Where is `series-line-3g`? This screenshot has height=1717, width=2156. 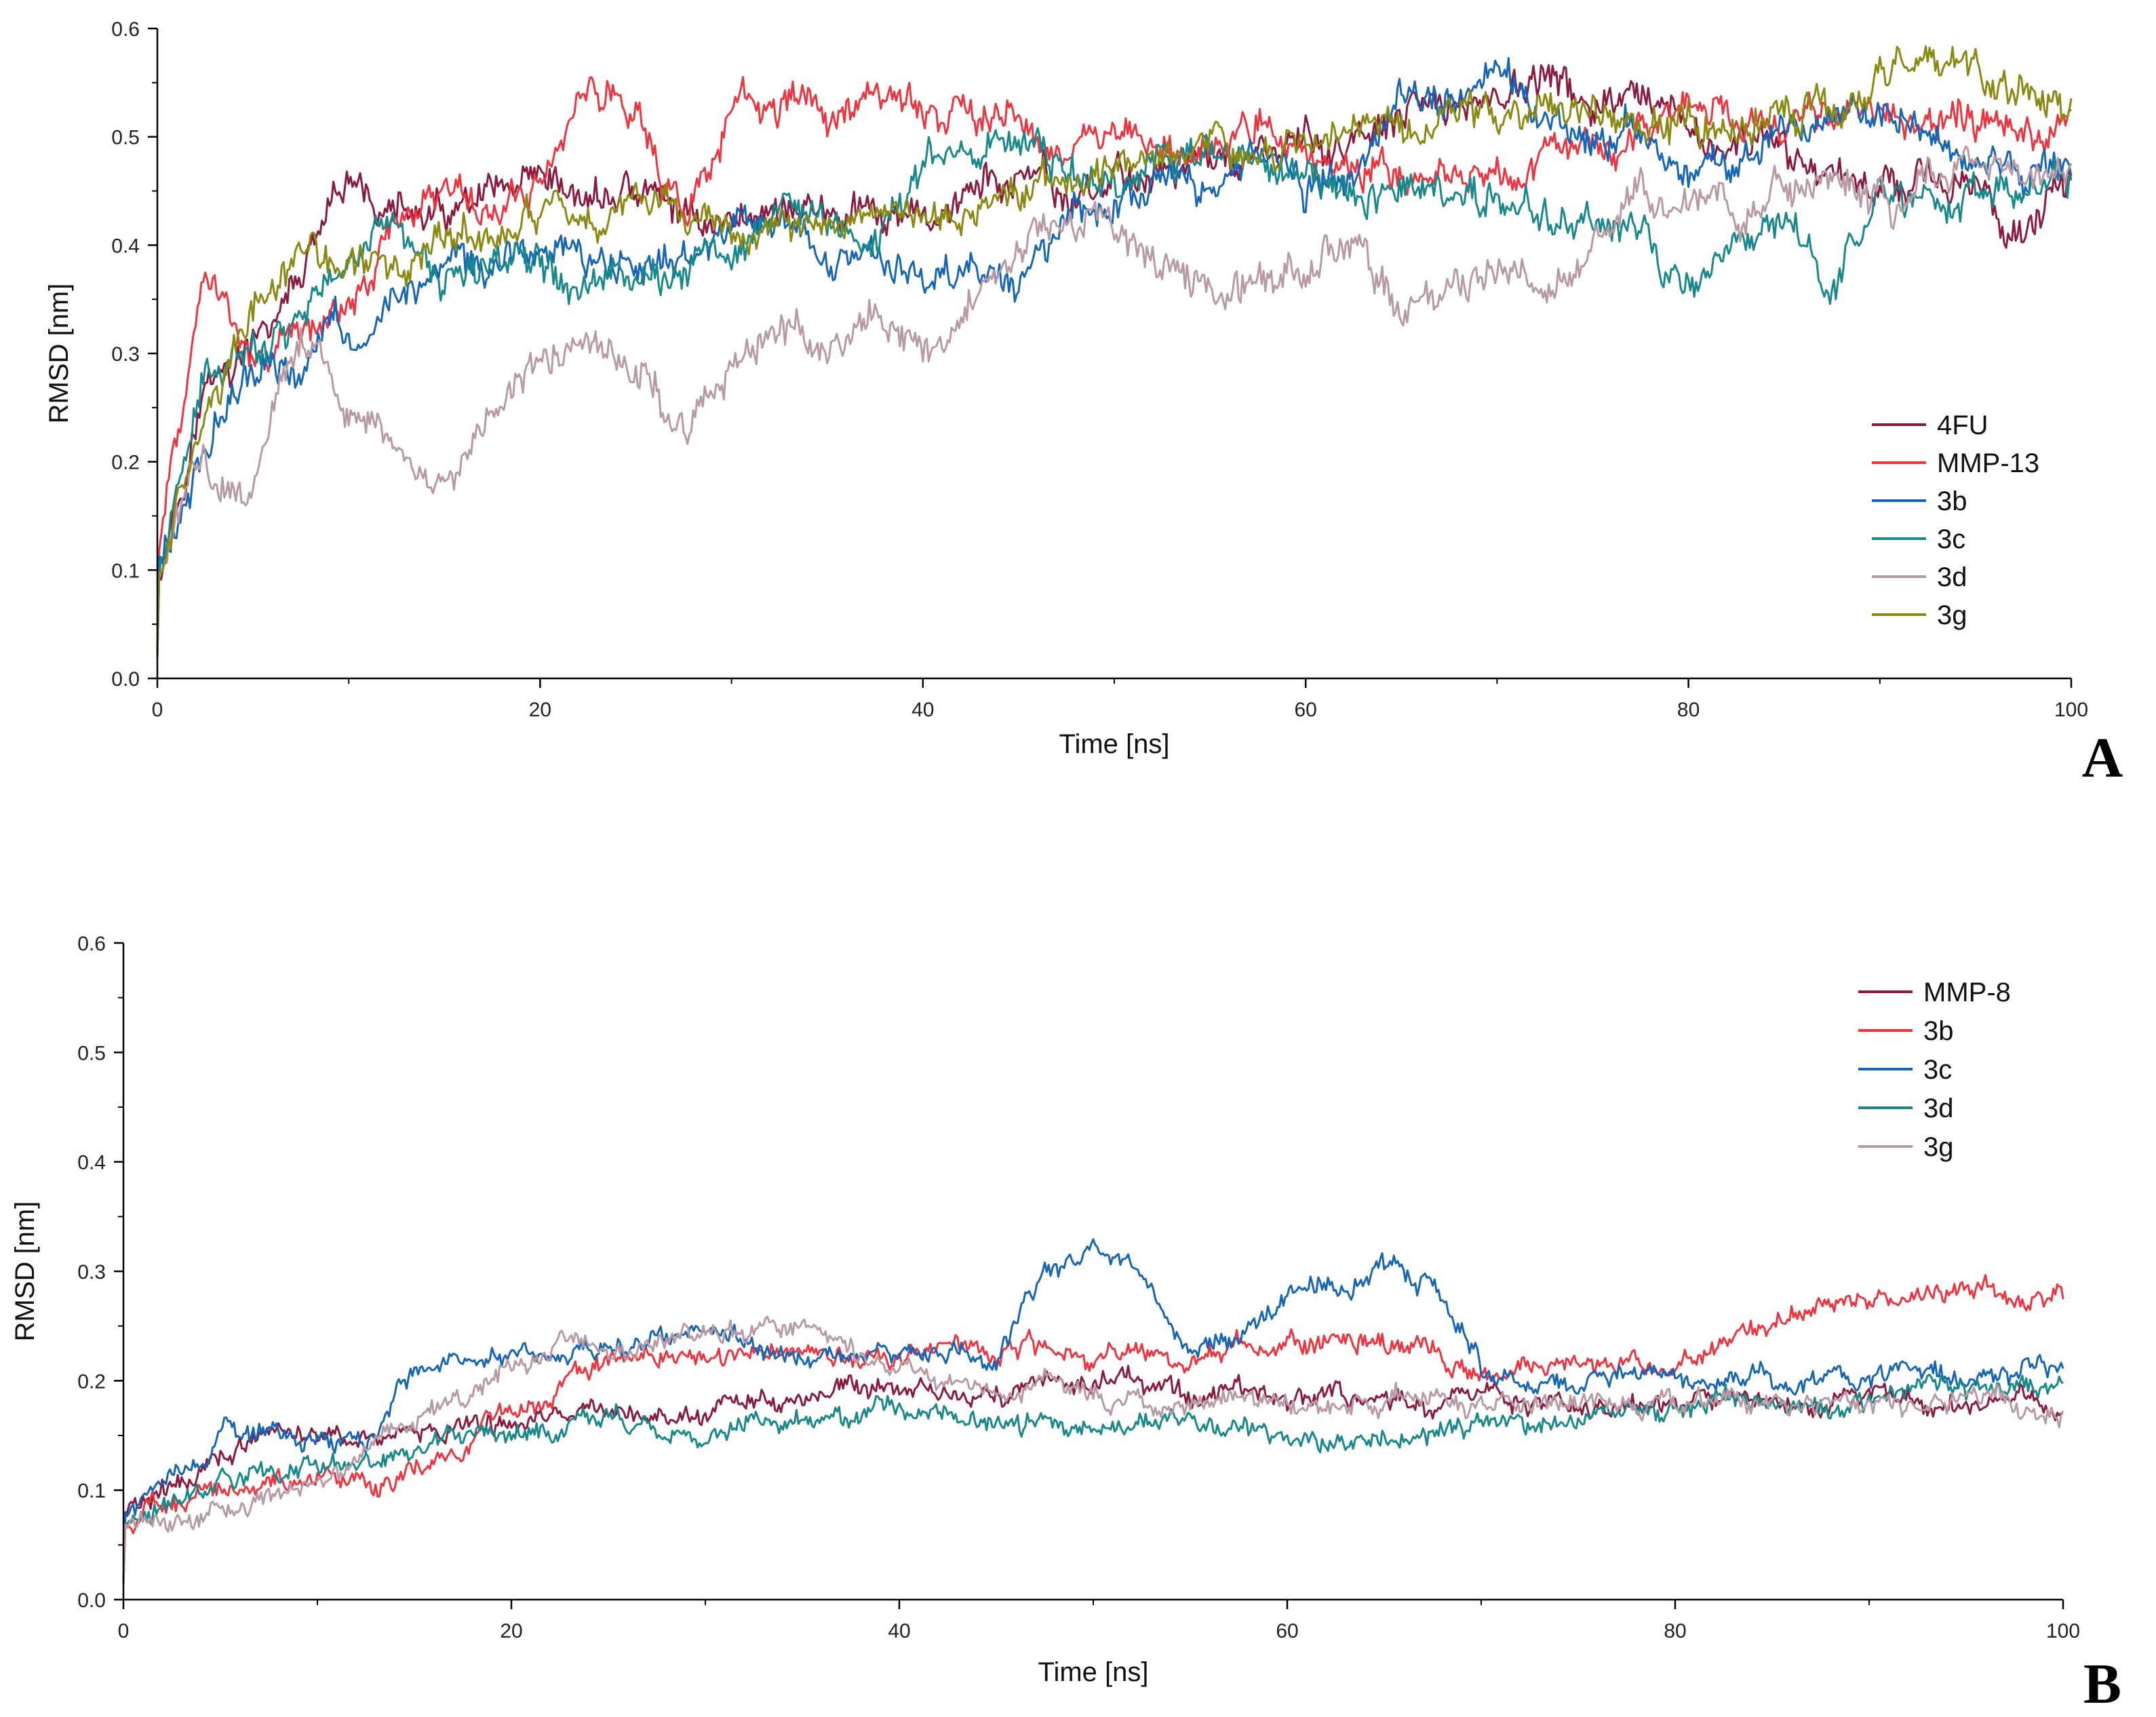 series-line-3g is located at coordinates (1093, 1450).